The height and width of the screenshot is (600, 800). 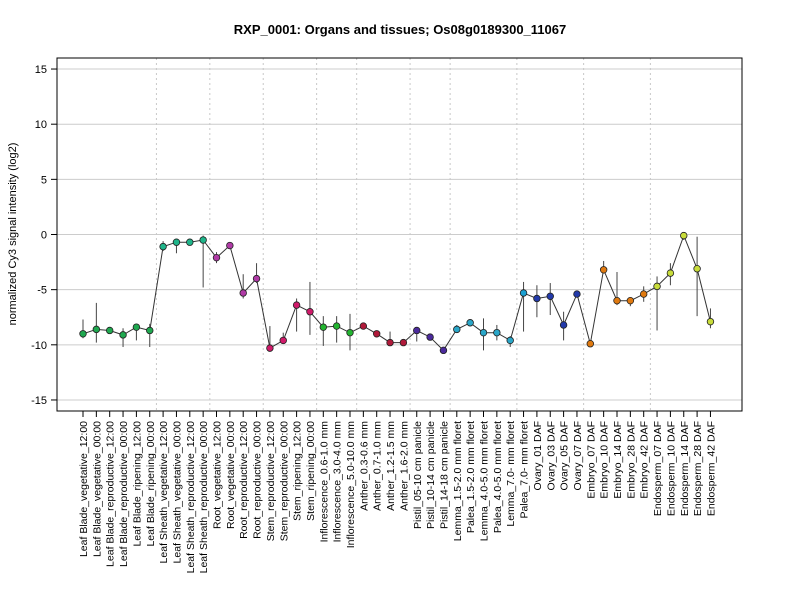 What do you see at coordinates (364, 466) in the screenshot?
I see `x-tick-label: Anther_0.3-0.6 mm` at bounding box center [364, 466].